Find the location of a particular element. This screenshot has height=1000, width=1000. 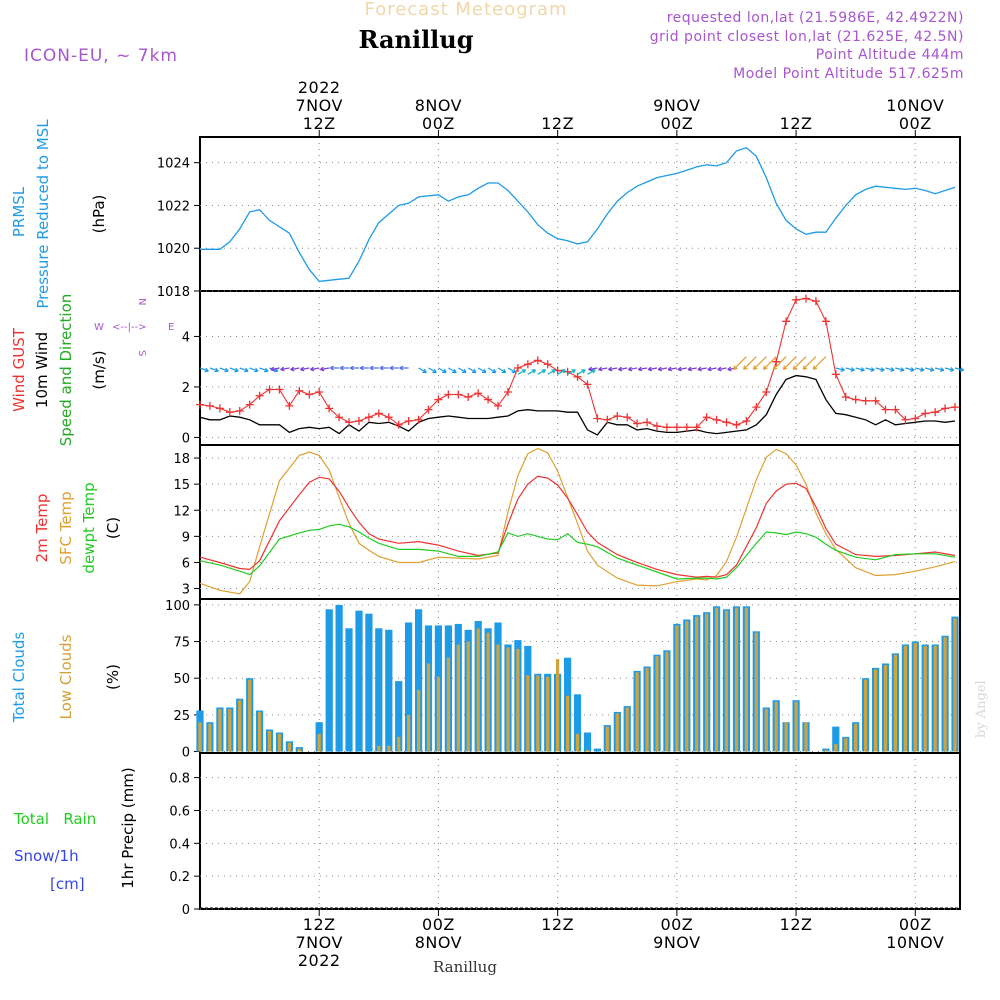

bottom-time-label: 9NOV is located at coordinates (676, 942).